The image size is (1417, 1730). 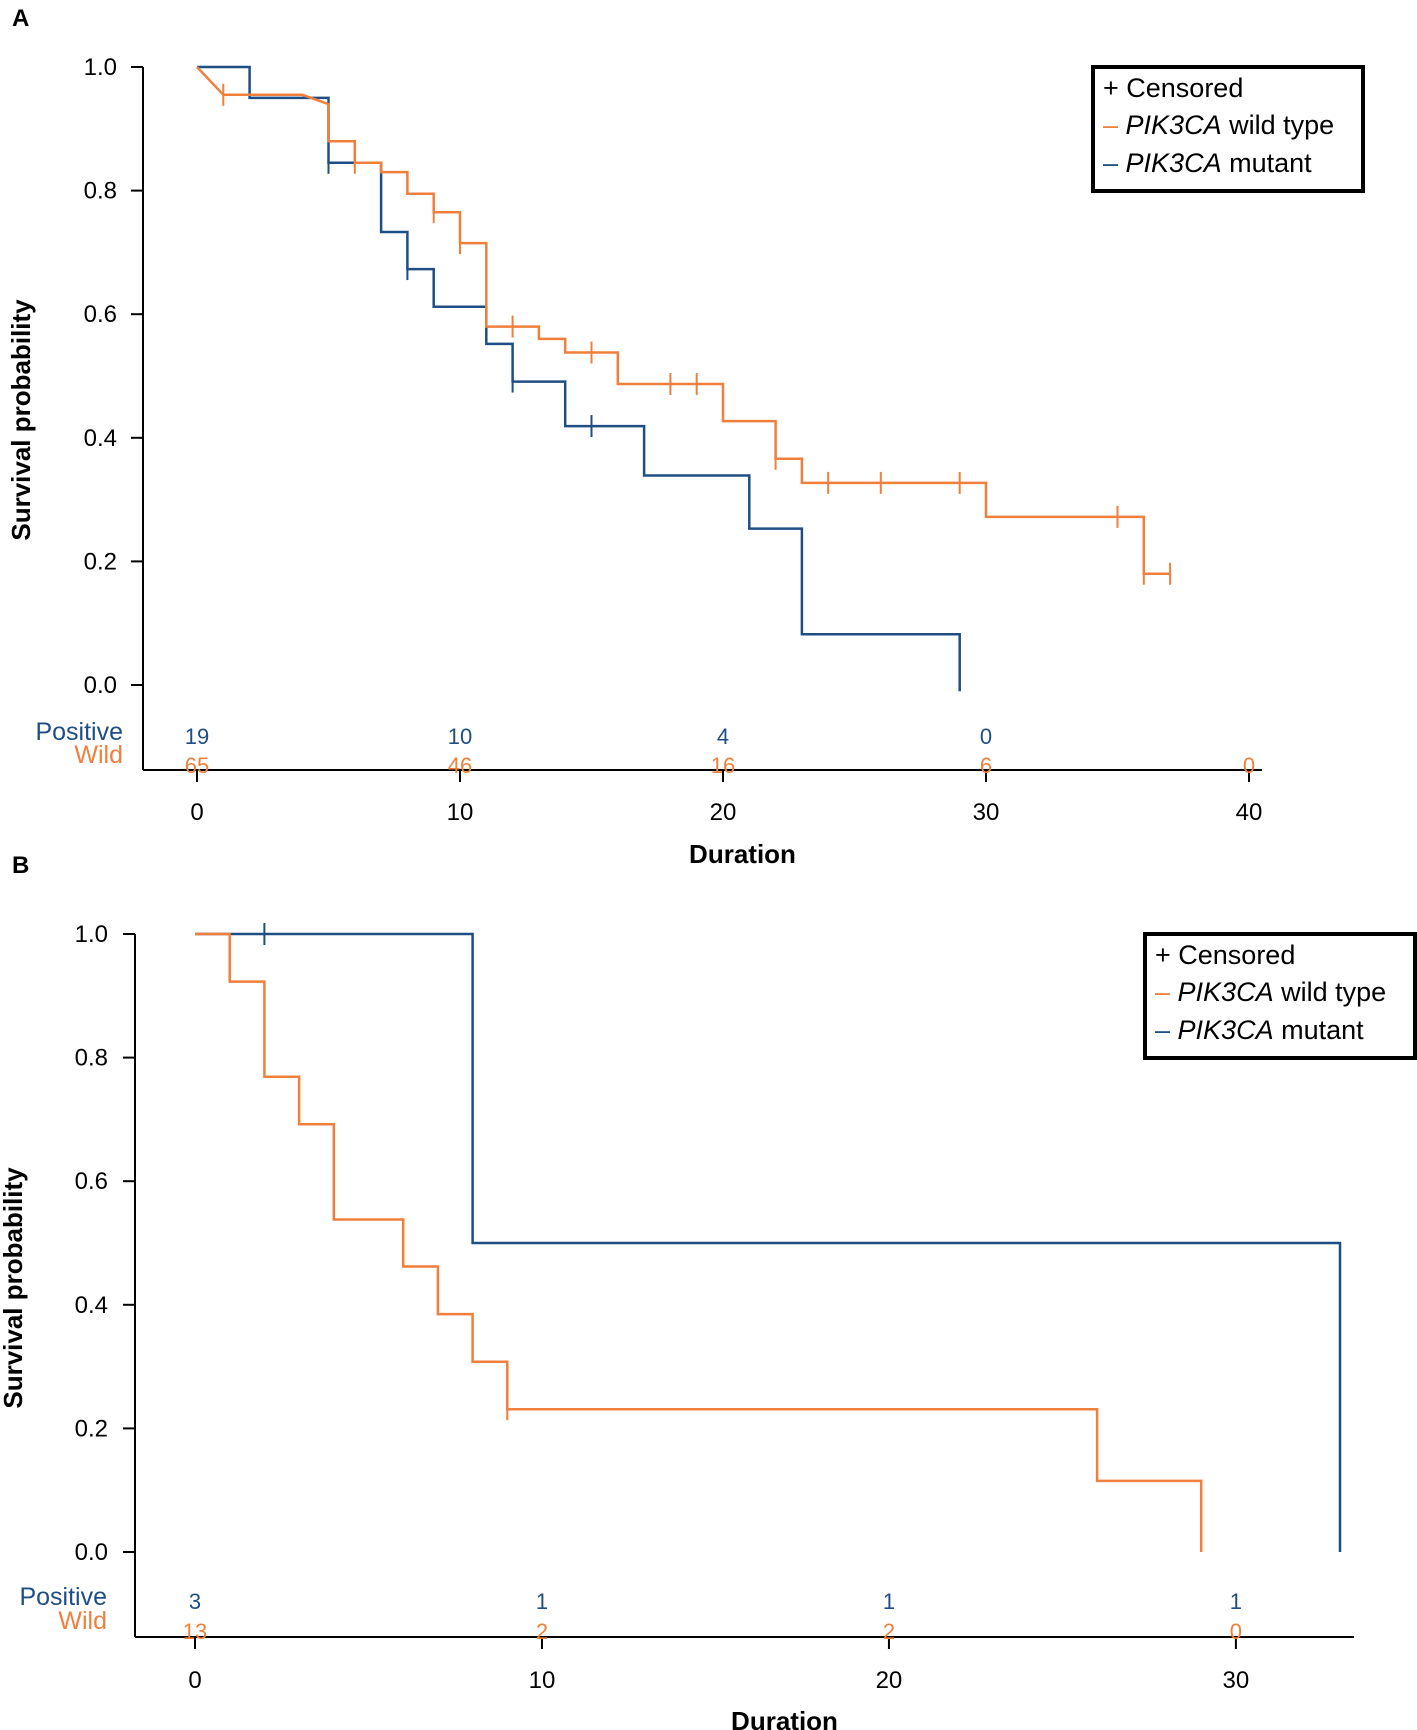 I want to click on risk-count-wild: 46, so click(x=460, y=765).